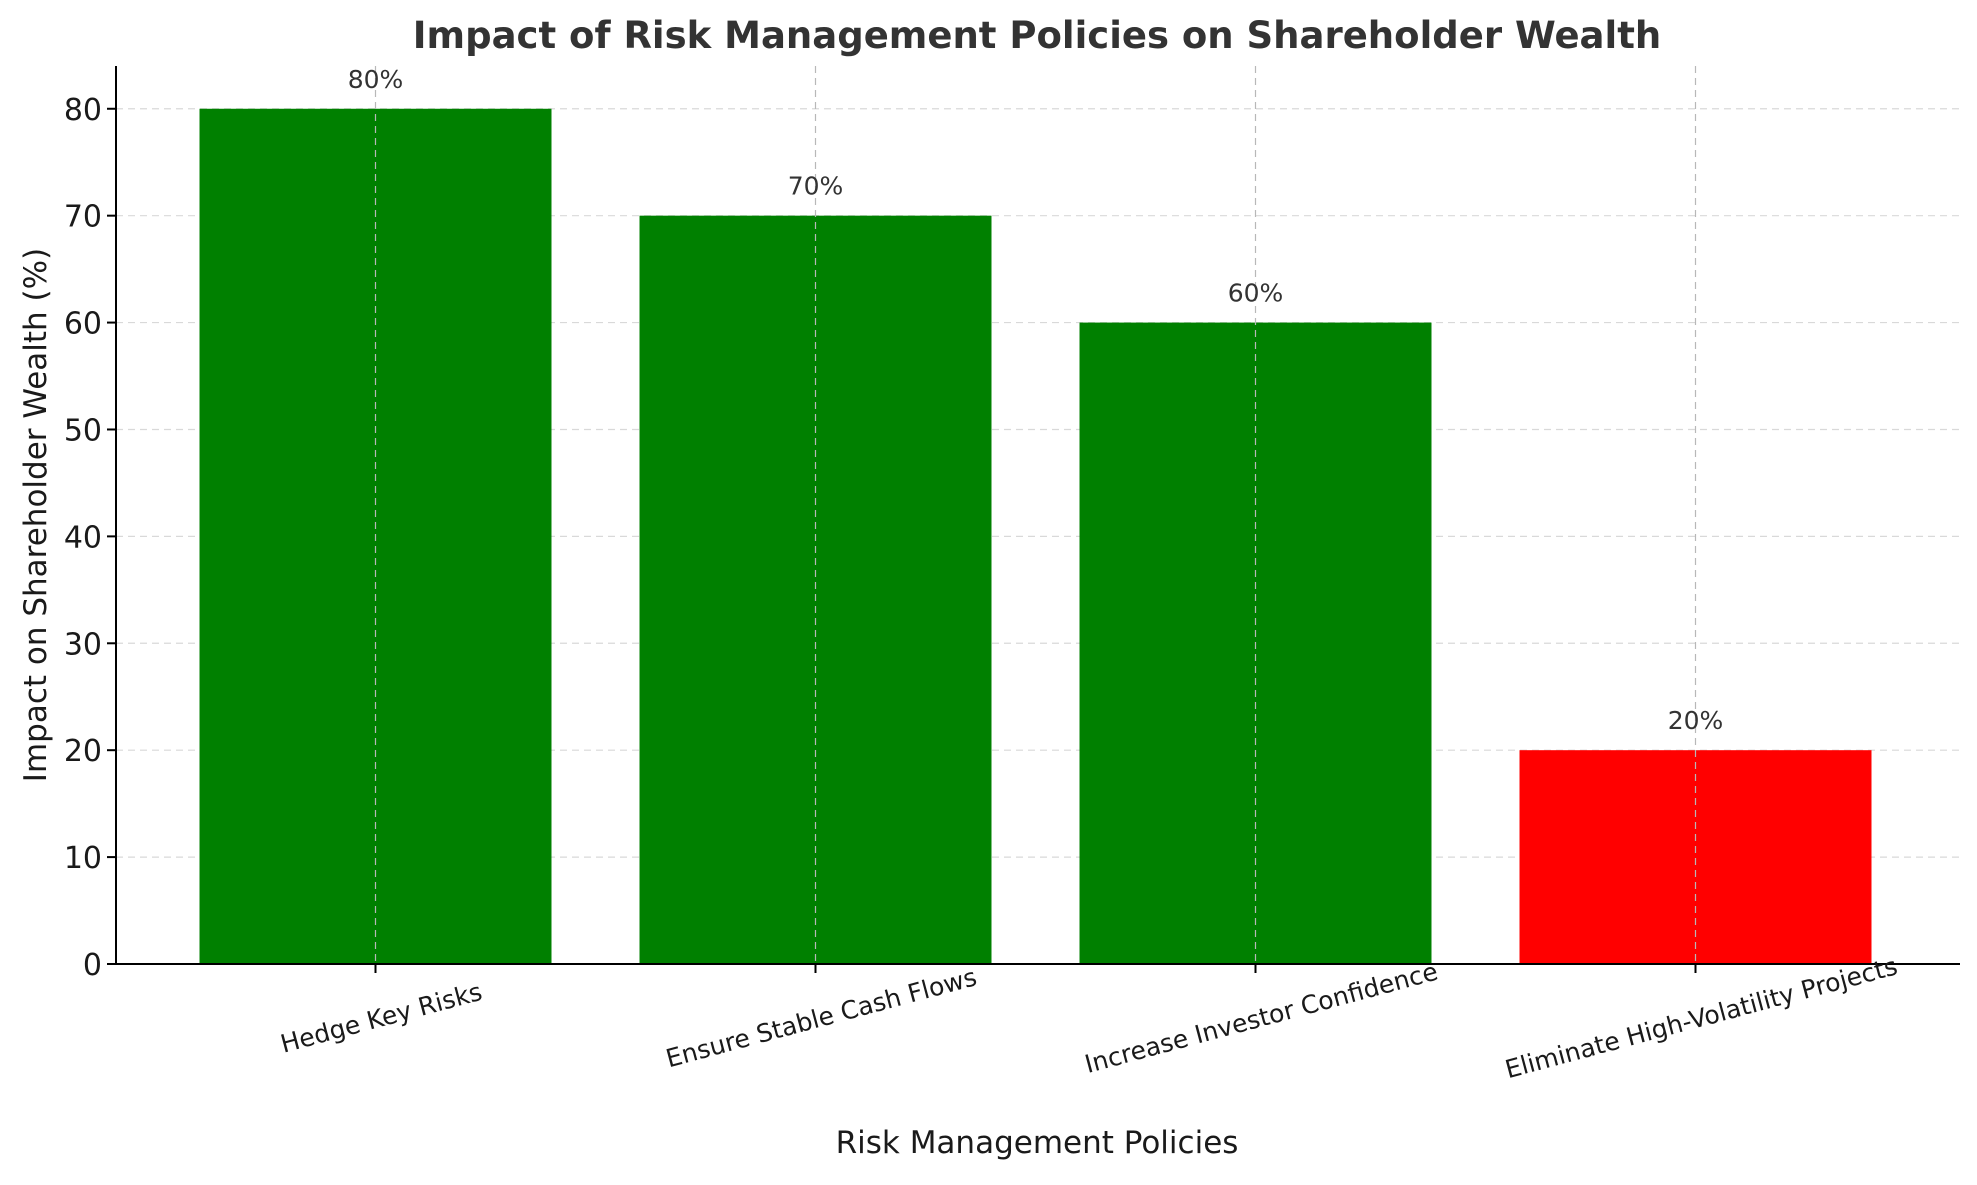 The image size is (1977, 1185). Describe the element at coordinates (1256, 293) in the screenshot. I see `bar-value-label: 60%` at that location.